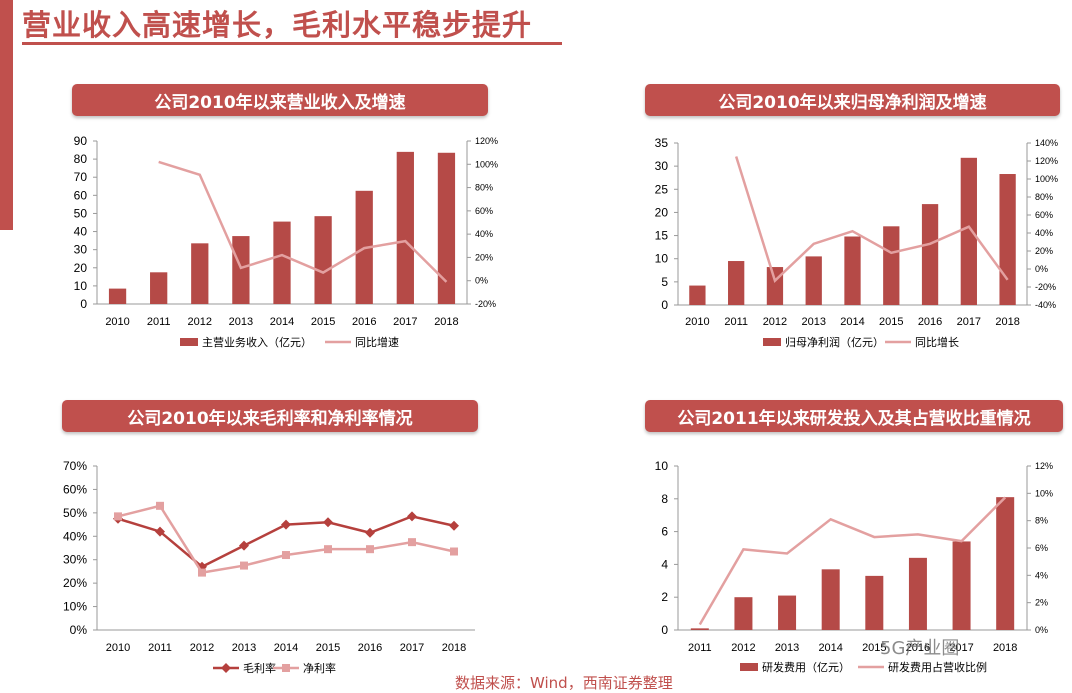  Describe the element at coordinates (75, 560) in the screenshot. I see `margins-ytick-label: 30%` at that location.